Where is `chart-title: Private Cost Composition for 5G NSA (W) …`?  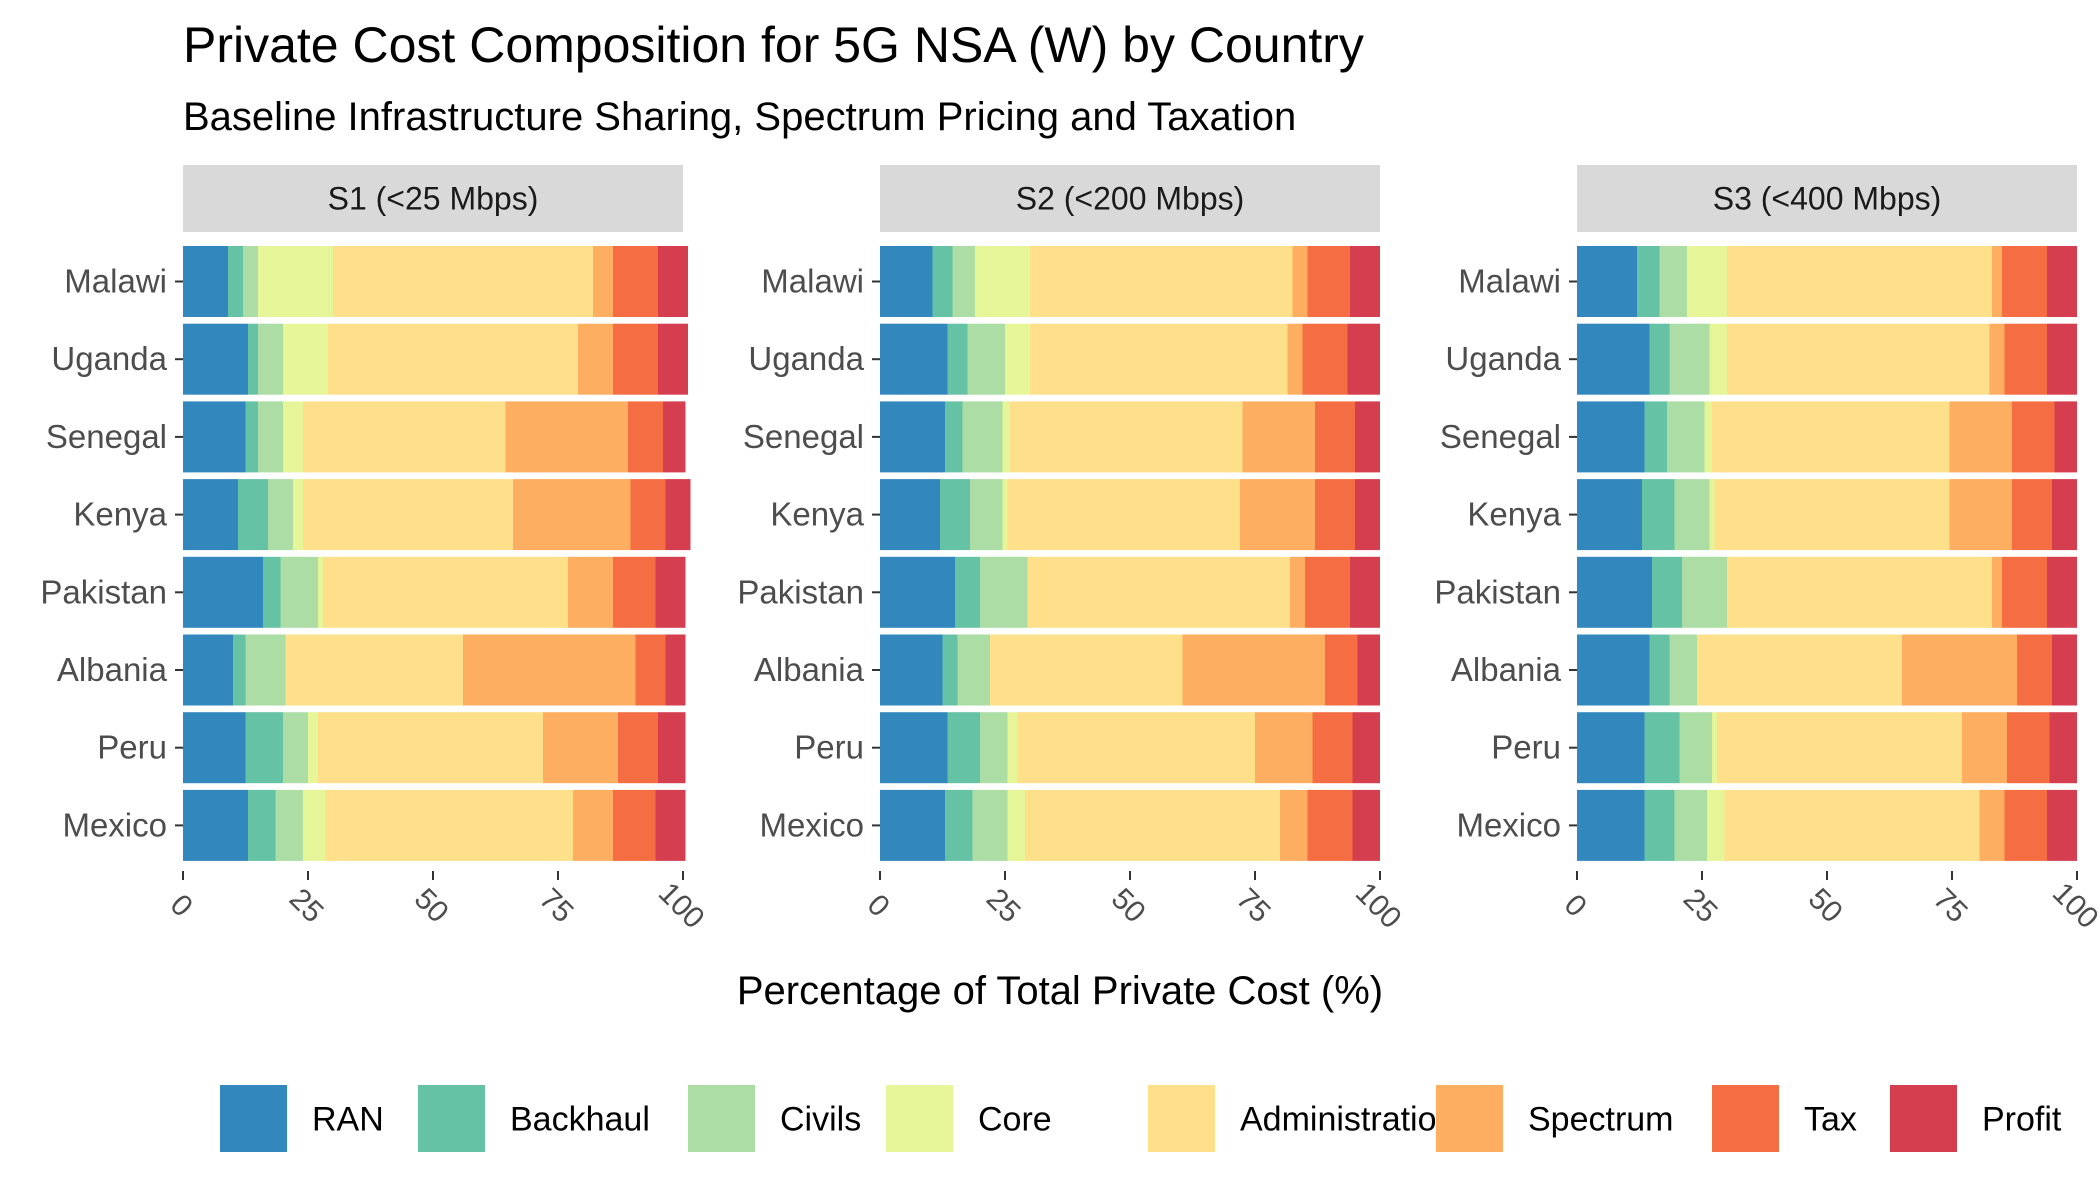
chart-title: Private Cost Composition for 5G NSA (W) … is located at coordinates (773, 45).